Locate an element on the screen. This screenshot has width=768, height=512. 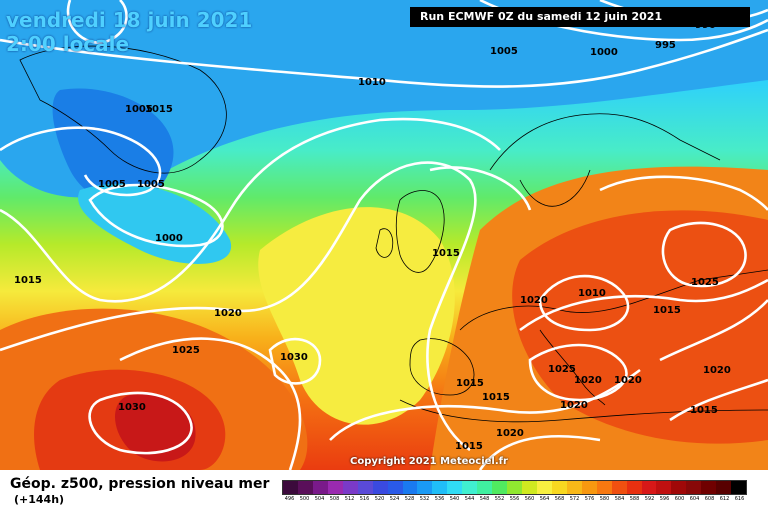
color-scale-value: 560 is located at coordinates (529, 499).